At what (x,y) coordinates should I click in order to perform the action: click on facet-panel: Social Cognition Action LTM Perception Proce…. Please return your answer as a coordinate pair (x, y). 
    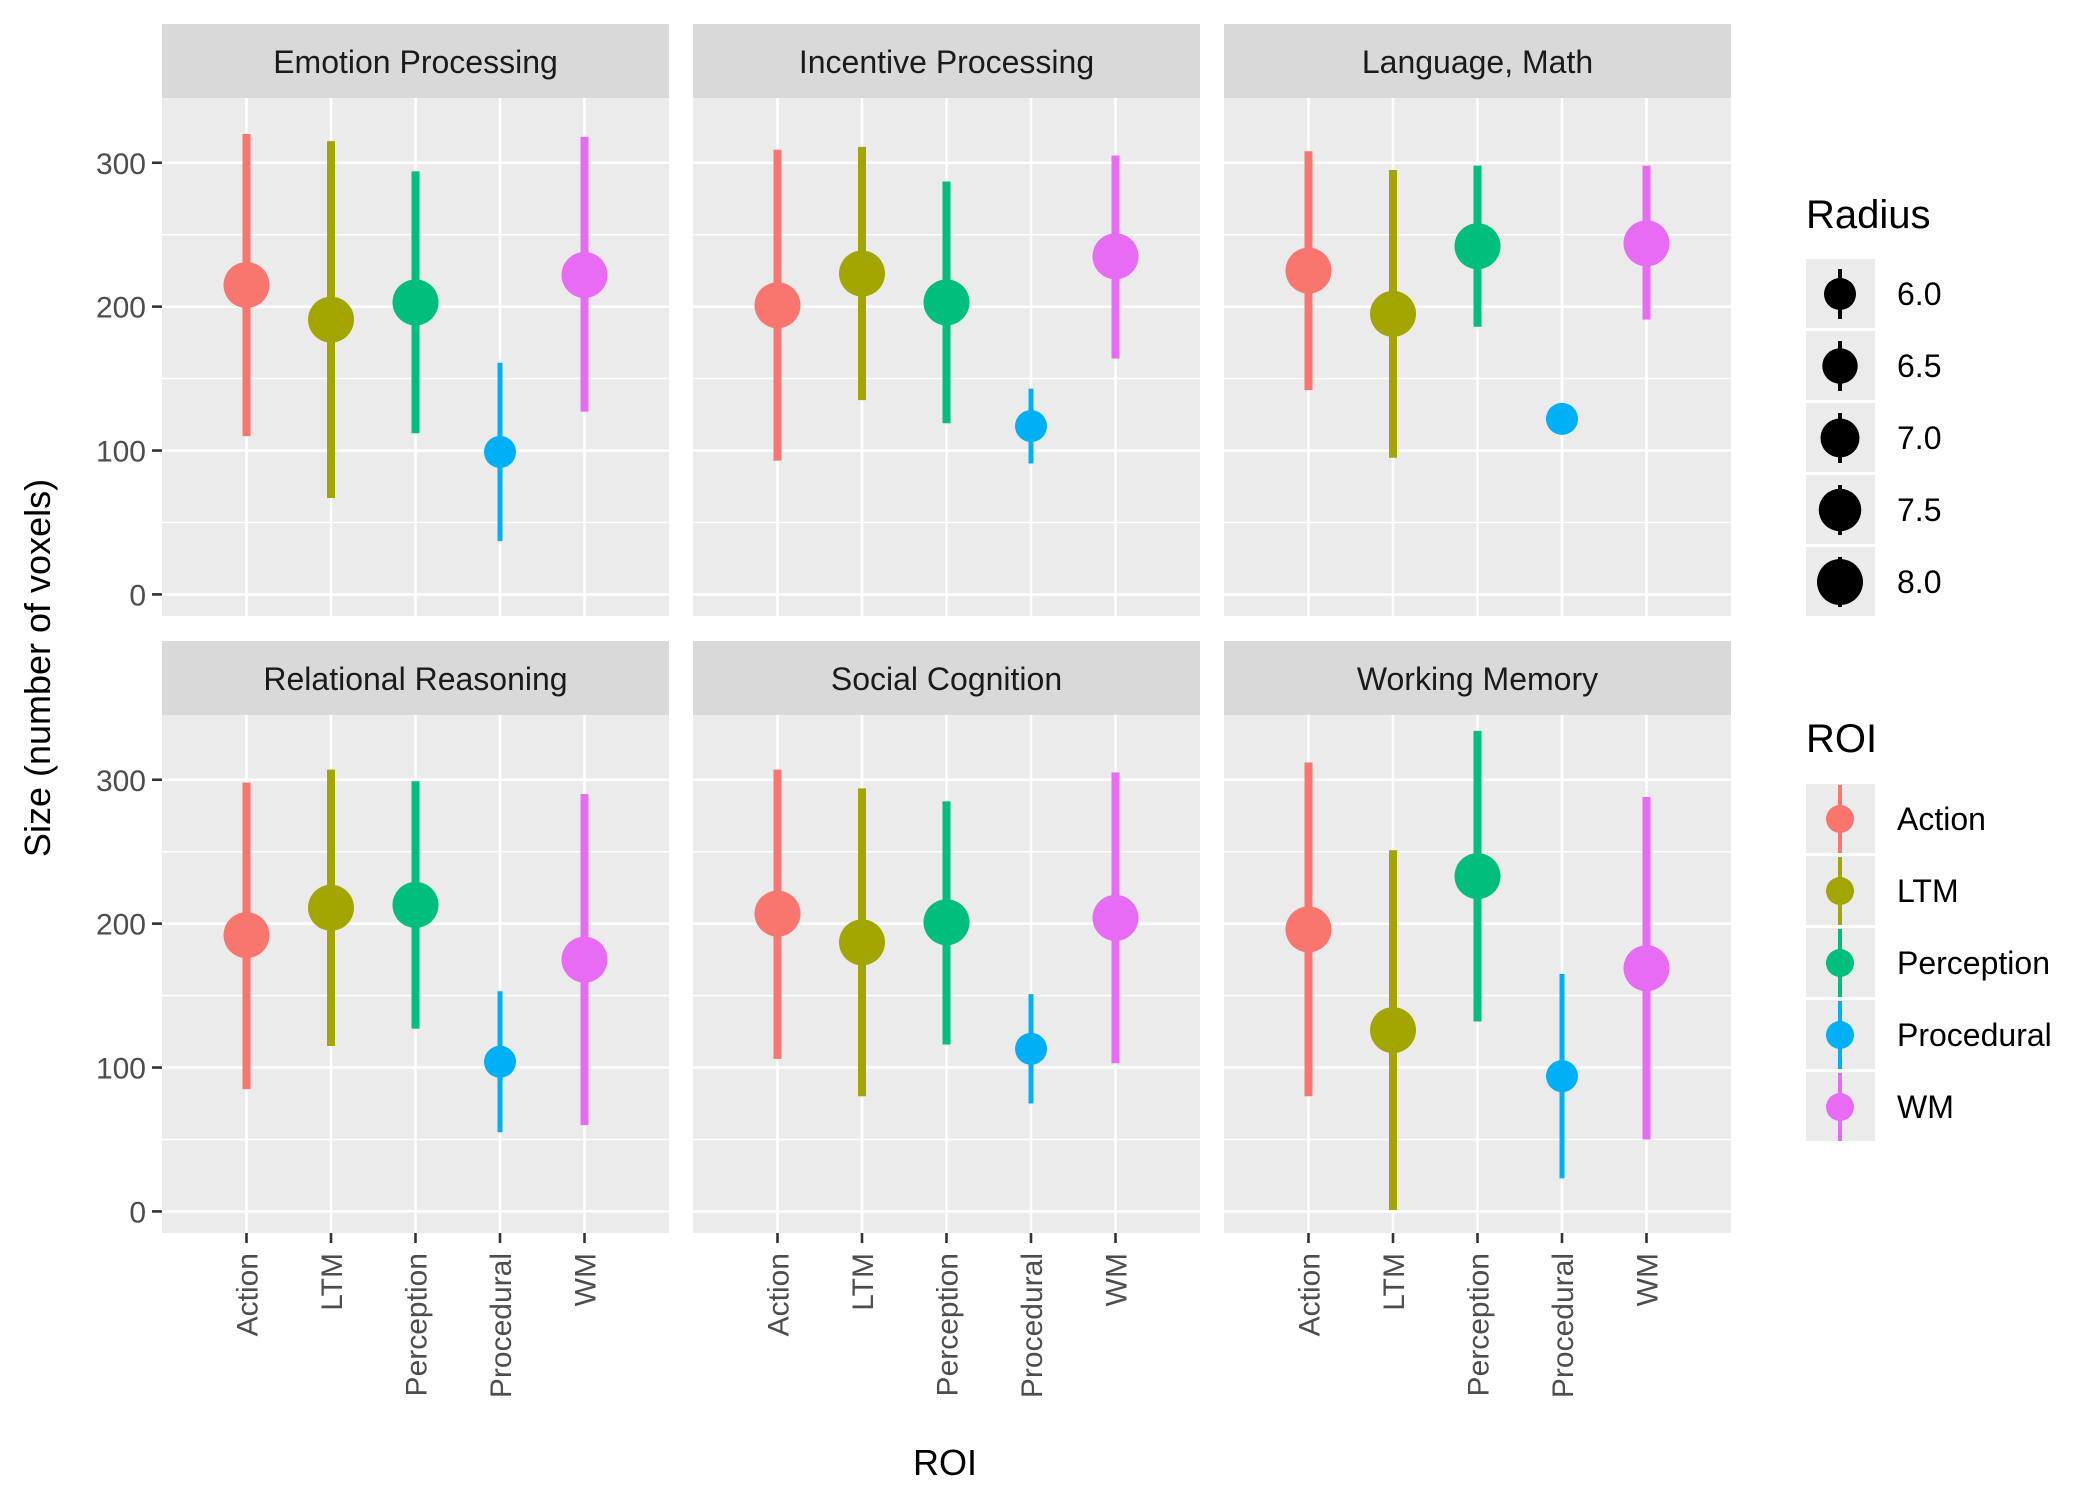
    Looking at the image, I should click on (946, 1019).